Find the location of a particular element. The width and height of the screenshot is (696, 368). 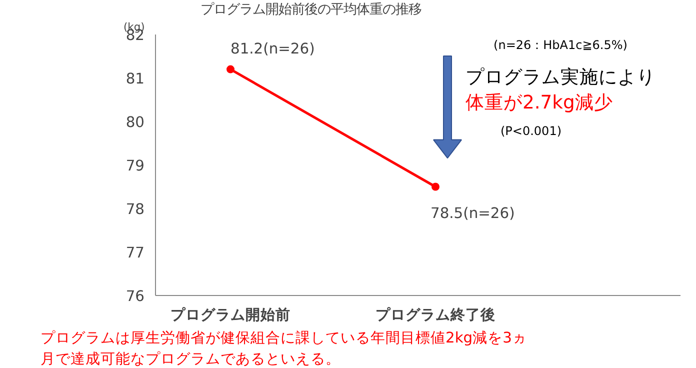

annotation: プログラム実施により is located at coordinates (561, 77).